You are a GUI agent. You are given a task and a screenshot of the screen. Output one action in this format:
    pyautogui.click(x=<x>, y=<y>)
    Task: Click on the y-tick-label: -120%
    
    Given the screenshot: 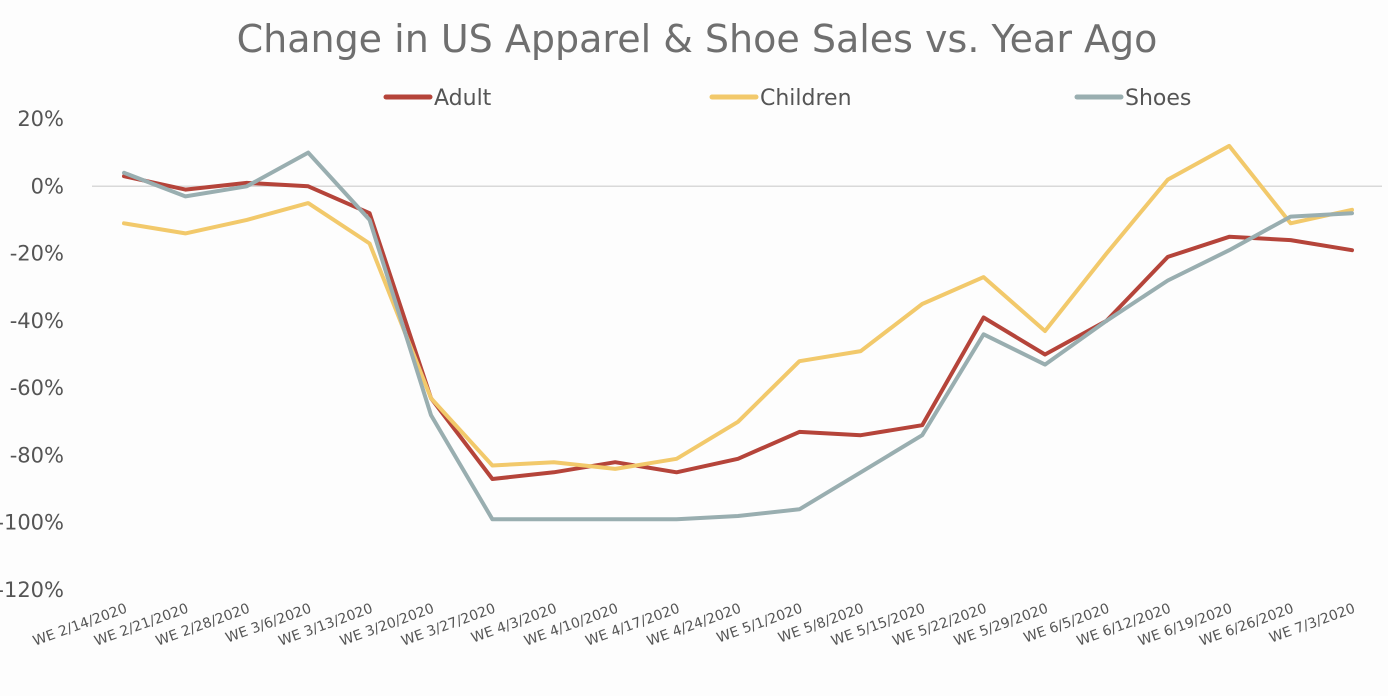 What is the action you would take?
    pyautogui.click(x=32, y=590)
    